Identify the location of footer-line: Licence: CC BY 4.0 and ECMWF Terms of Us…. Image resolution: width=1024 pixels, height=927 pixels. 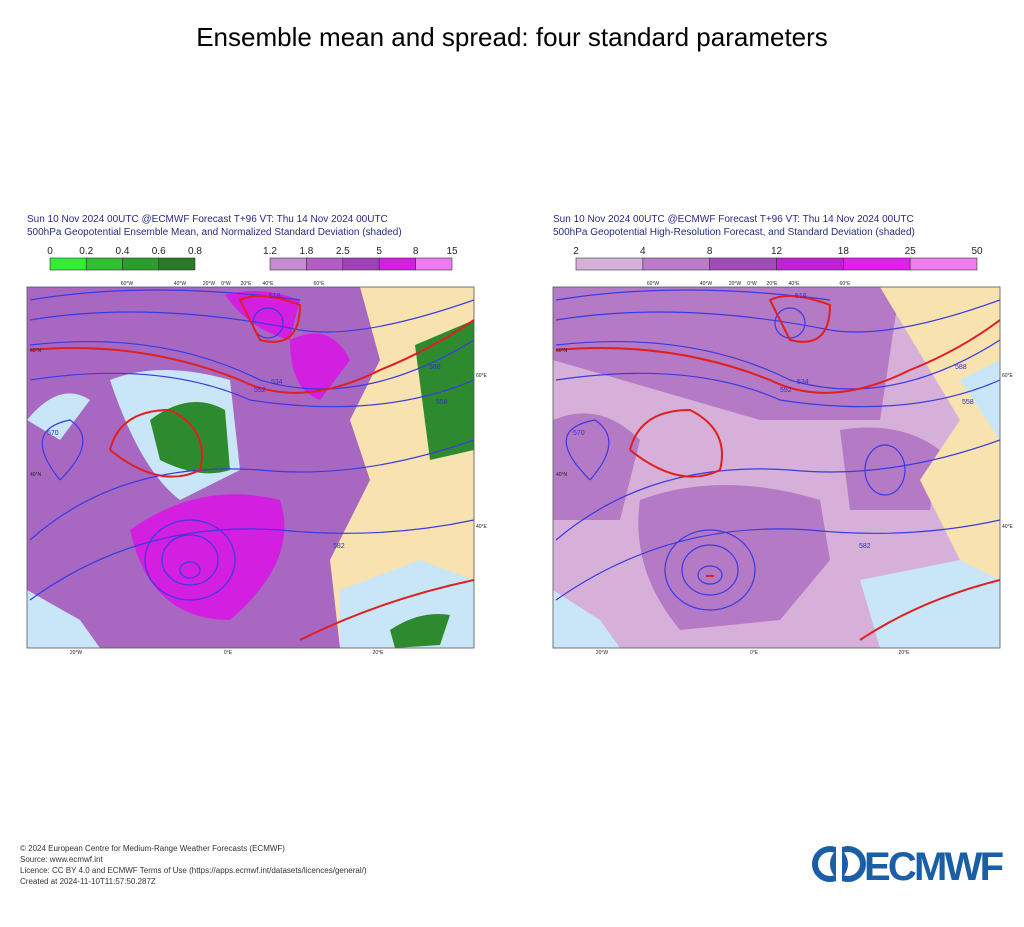
(193, 870).